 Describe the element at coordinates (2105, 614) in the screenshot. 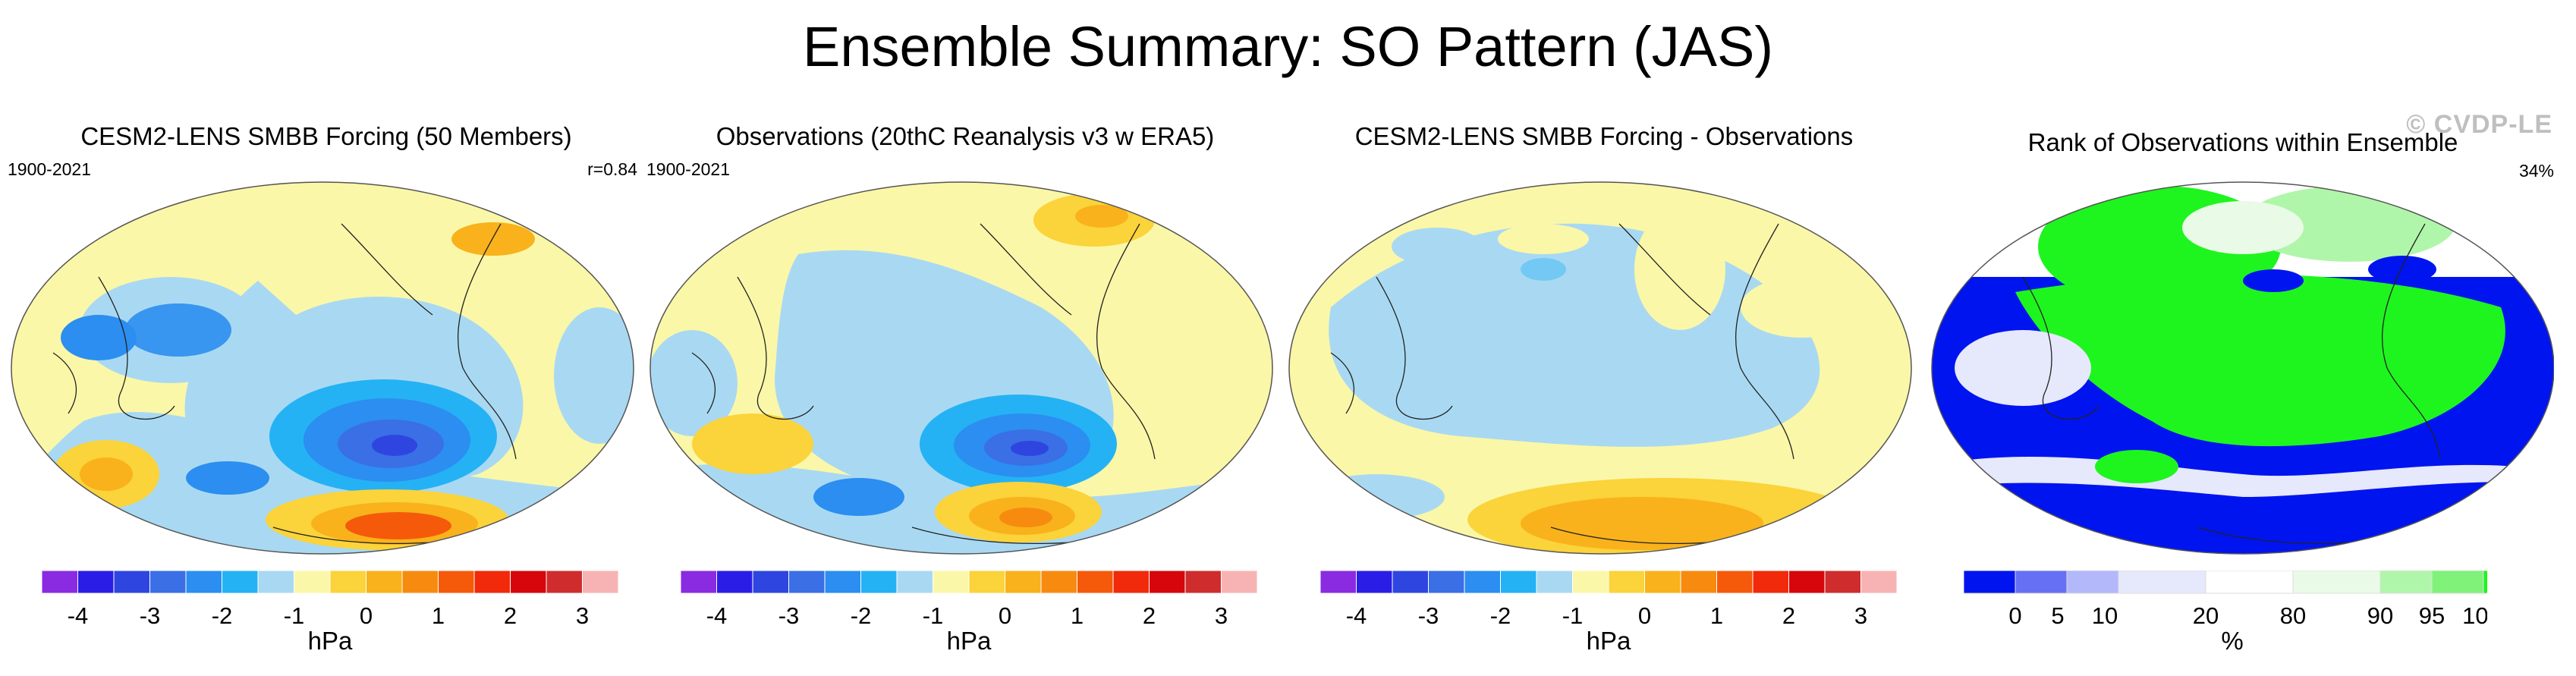

I see `colorbar-tick-label: 10` at that location.